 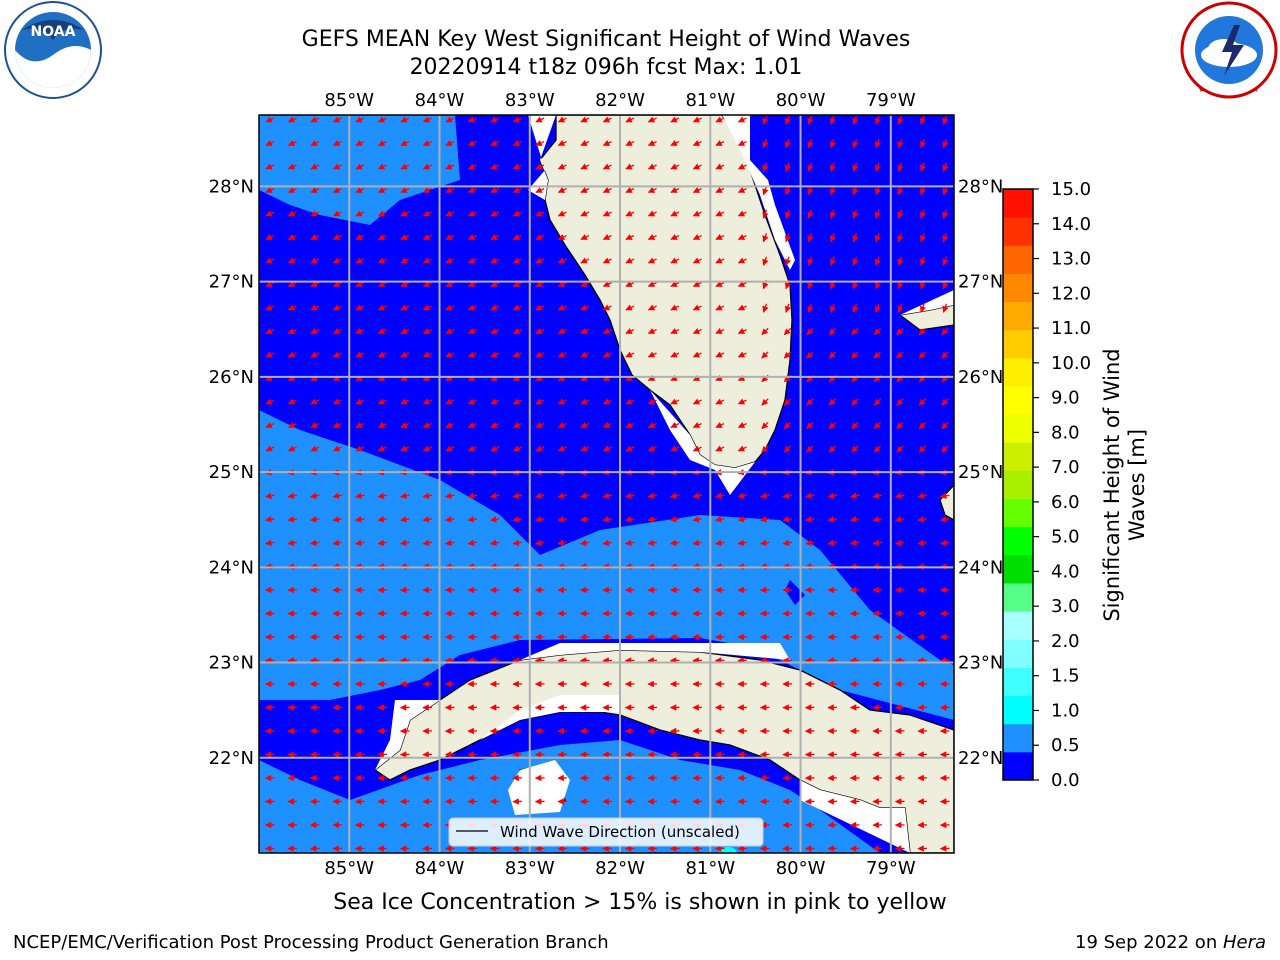 What do you see at coordinates (620, 832) in the screenshot?
I see `legend-label: Wind Wave Direction (unscaled)` at bounding box center [620, 832].